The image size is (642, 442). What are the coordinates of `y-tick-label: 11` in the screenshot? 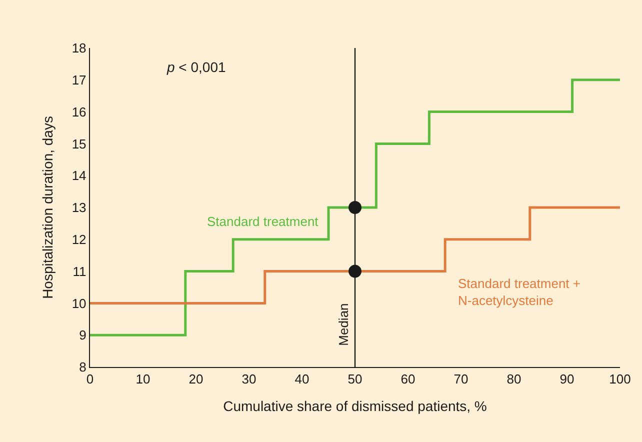 It's located at (79, 271).